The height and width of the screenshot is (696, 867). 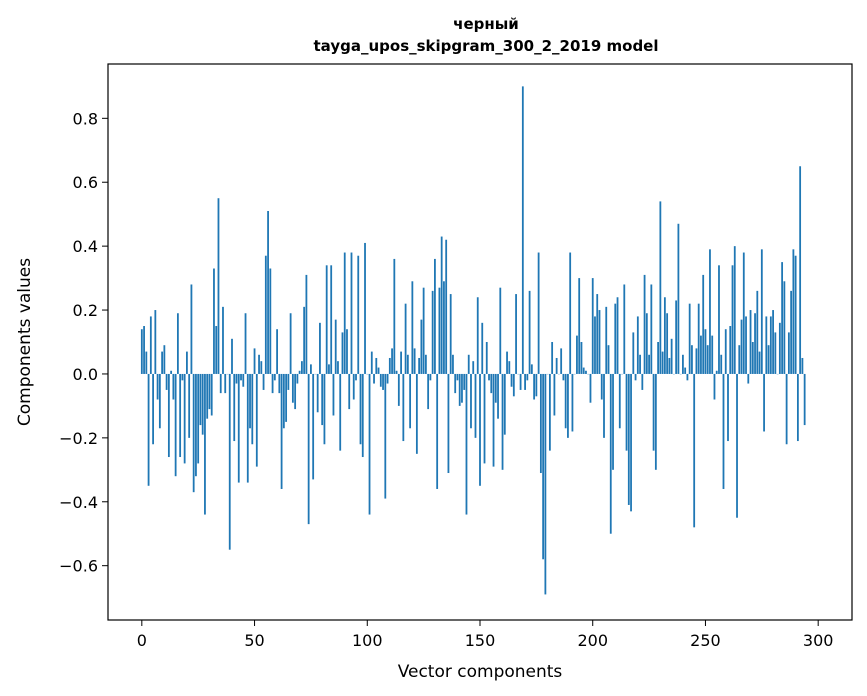 I want to click on x-tick-label: 250, so click(x=705, y=640).